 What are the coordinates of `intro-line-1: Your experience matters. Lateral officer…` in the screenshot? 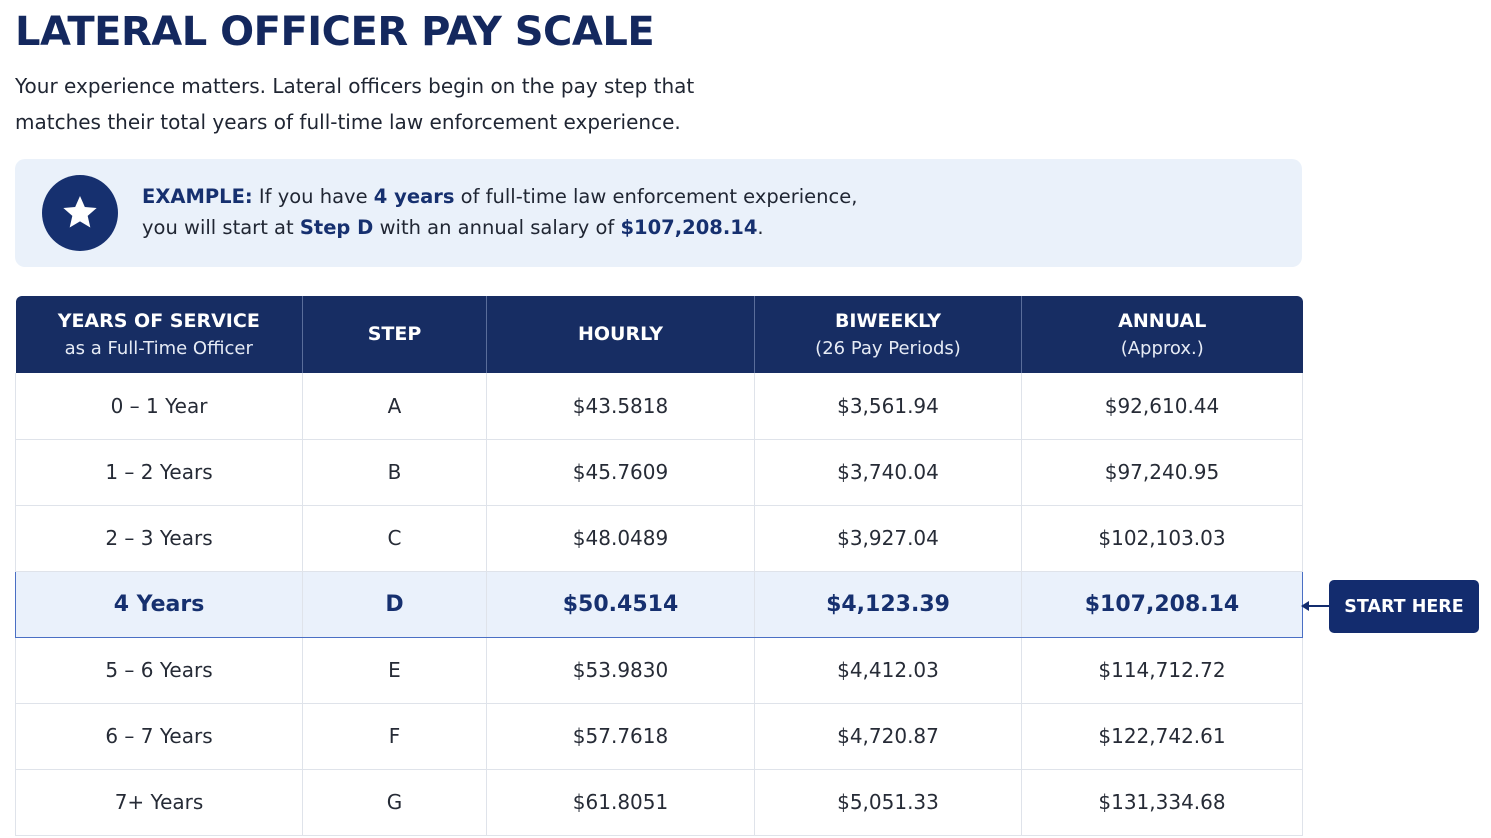 It's located at (355, 86).